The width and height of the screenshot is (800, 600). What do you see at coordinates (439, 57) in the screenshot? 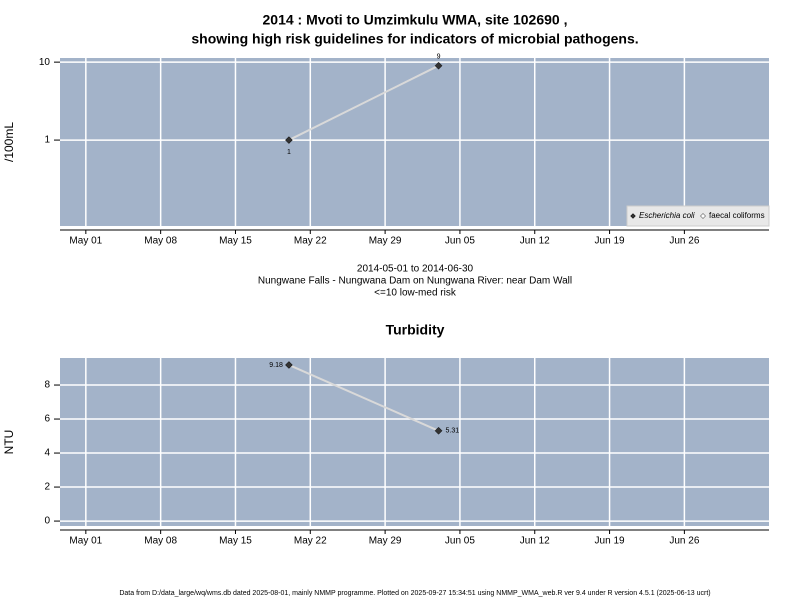
I see `data-label: 9` at bounding box center [439, 57].